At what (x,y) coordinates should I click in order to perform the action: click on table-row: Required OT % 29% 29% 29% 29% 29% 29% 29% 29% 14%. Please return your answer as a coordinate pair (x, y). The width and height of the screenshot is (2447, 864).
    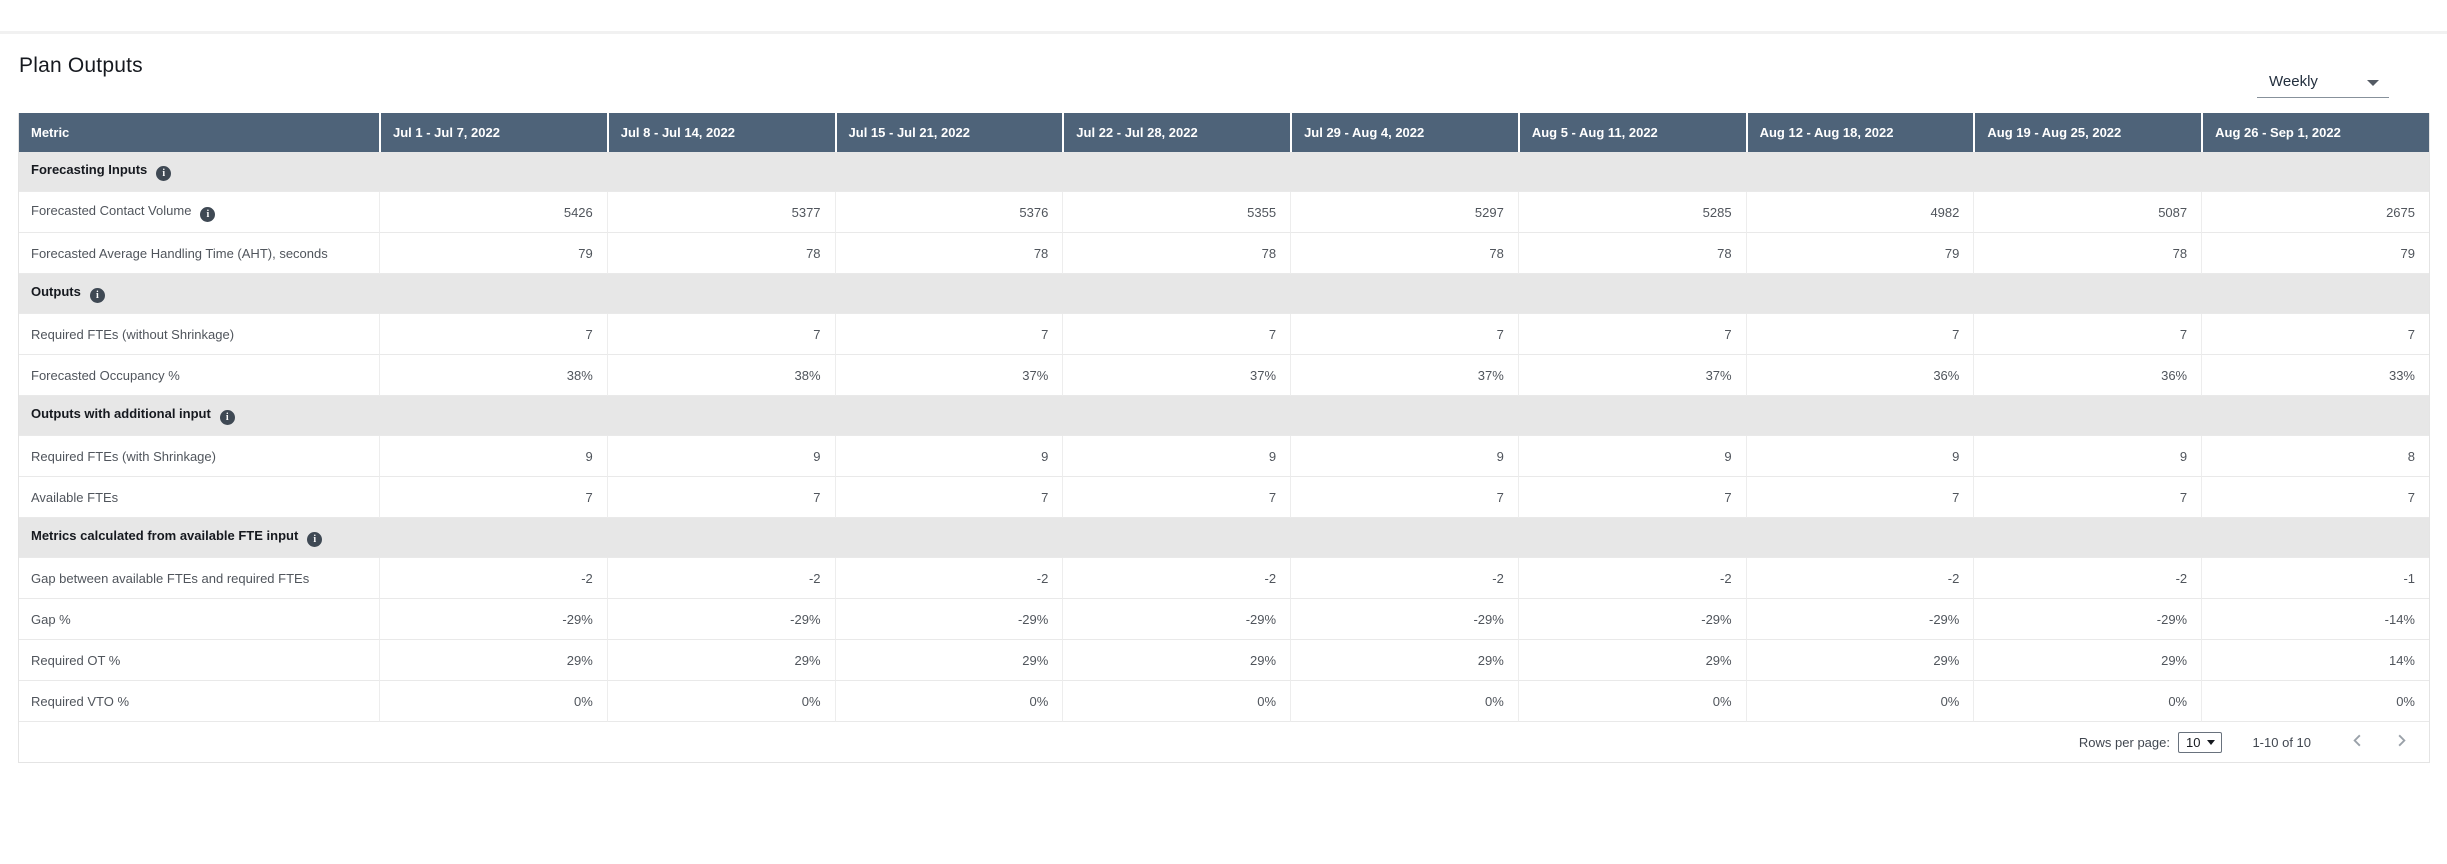
    Looking at the image, I should click on (1224, 660).